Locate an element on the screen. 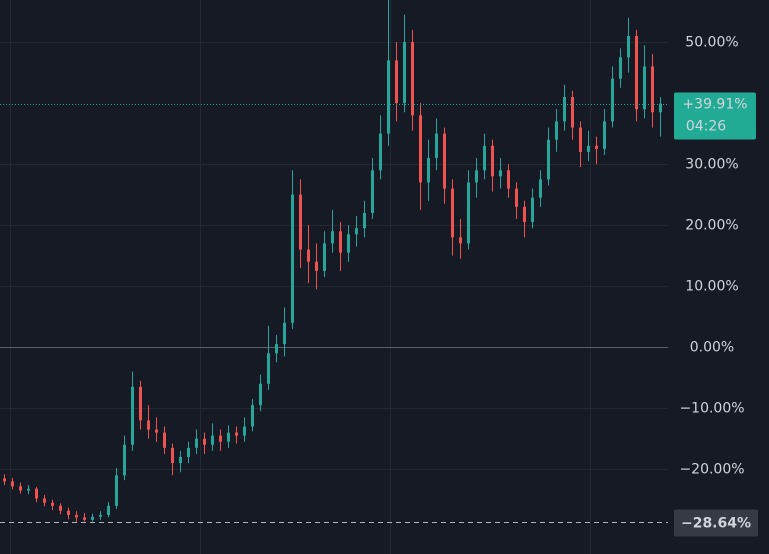 This screenshot has height=554, width=769. countdown: 04:26 is located at coordinates (706, 127).